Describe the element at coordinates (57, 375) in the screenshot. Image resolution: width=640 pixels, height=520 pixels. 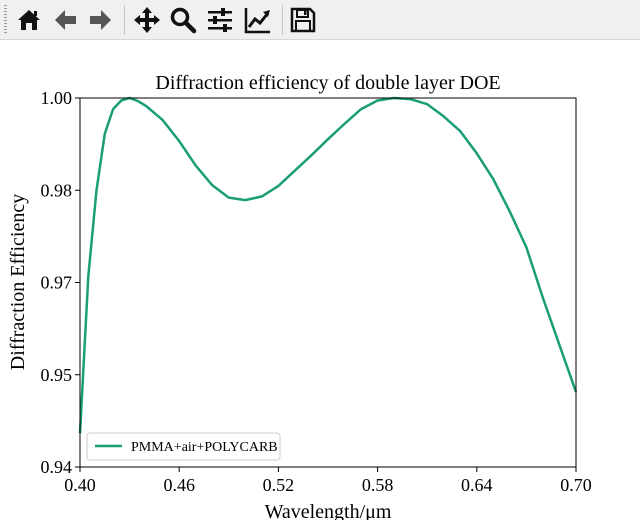
I see `y-tick-label: 0.95` at that location.